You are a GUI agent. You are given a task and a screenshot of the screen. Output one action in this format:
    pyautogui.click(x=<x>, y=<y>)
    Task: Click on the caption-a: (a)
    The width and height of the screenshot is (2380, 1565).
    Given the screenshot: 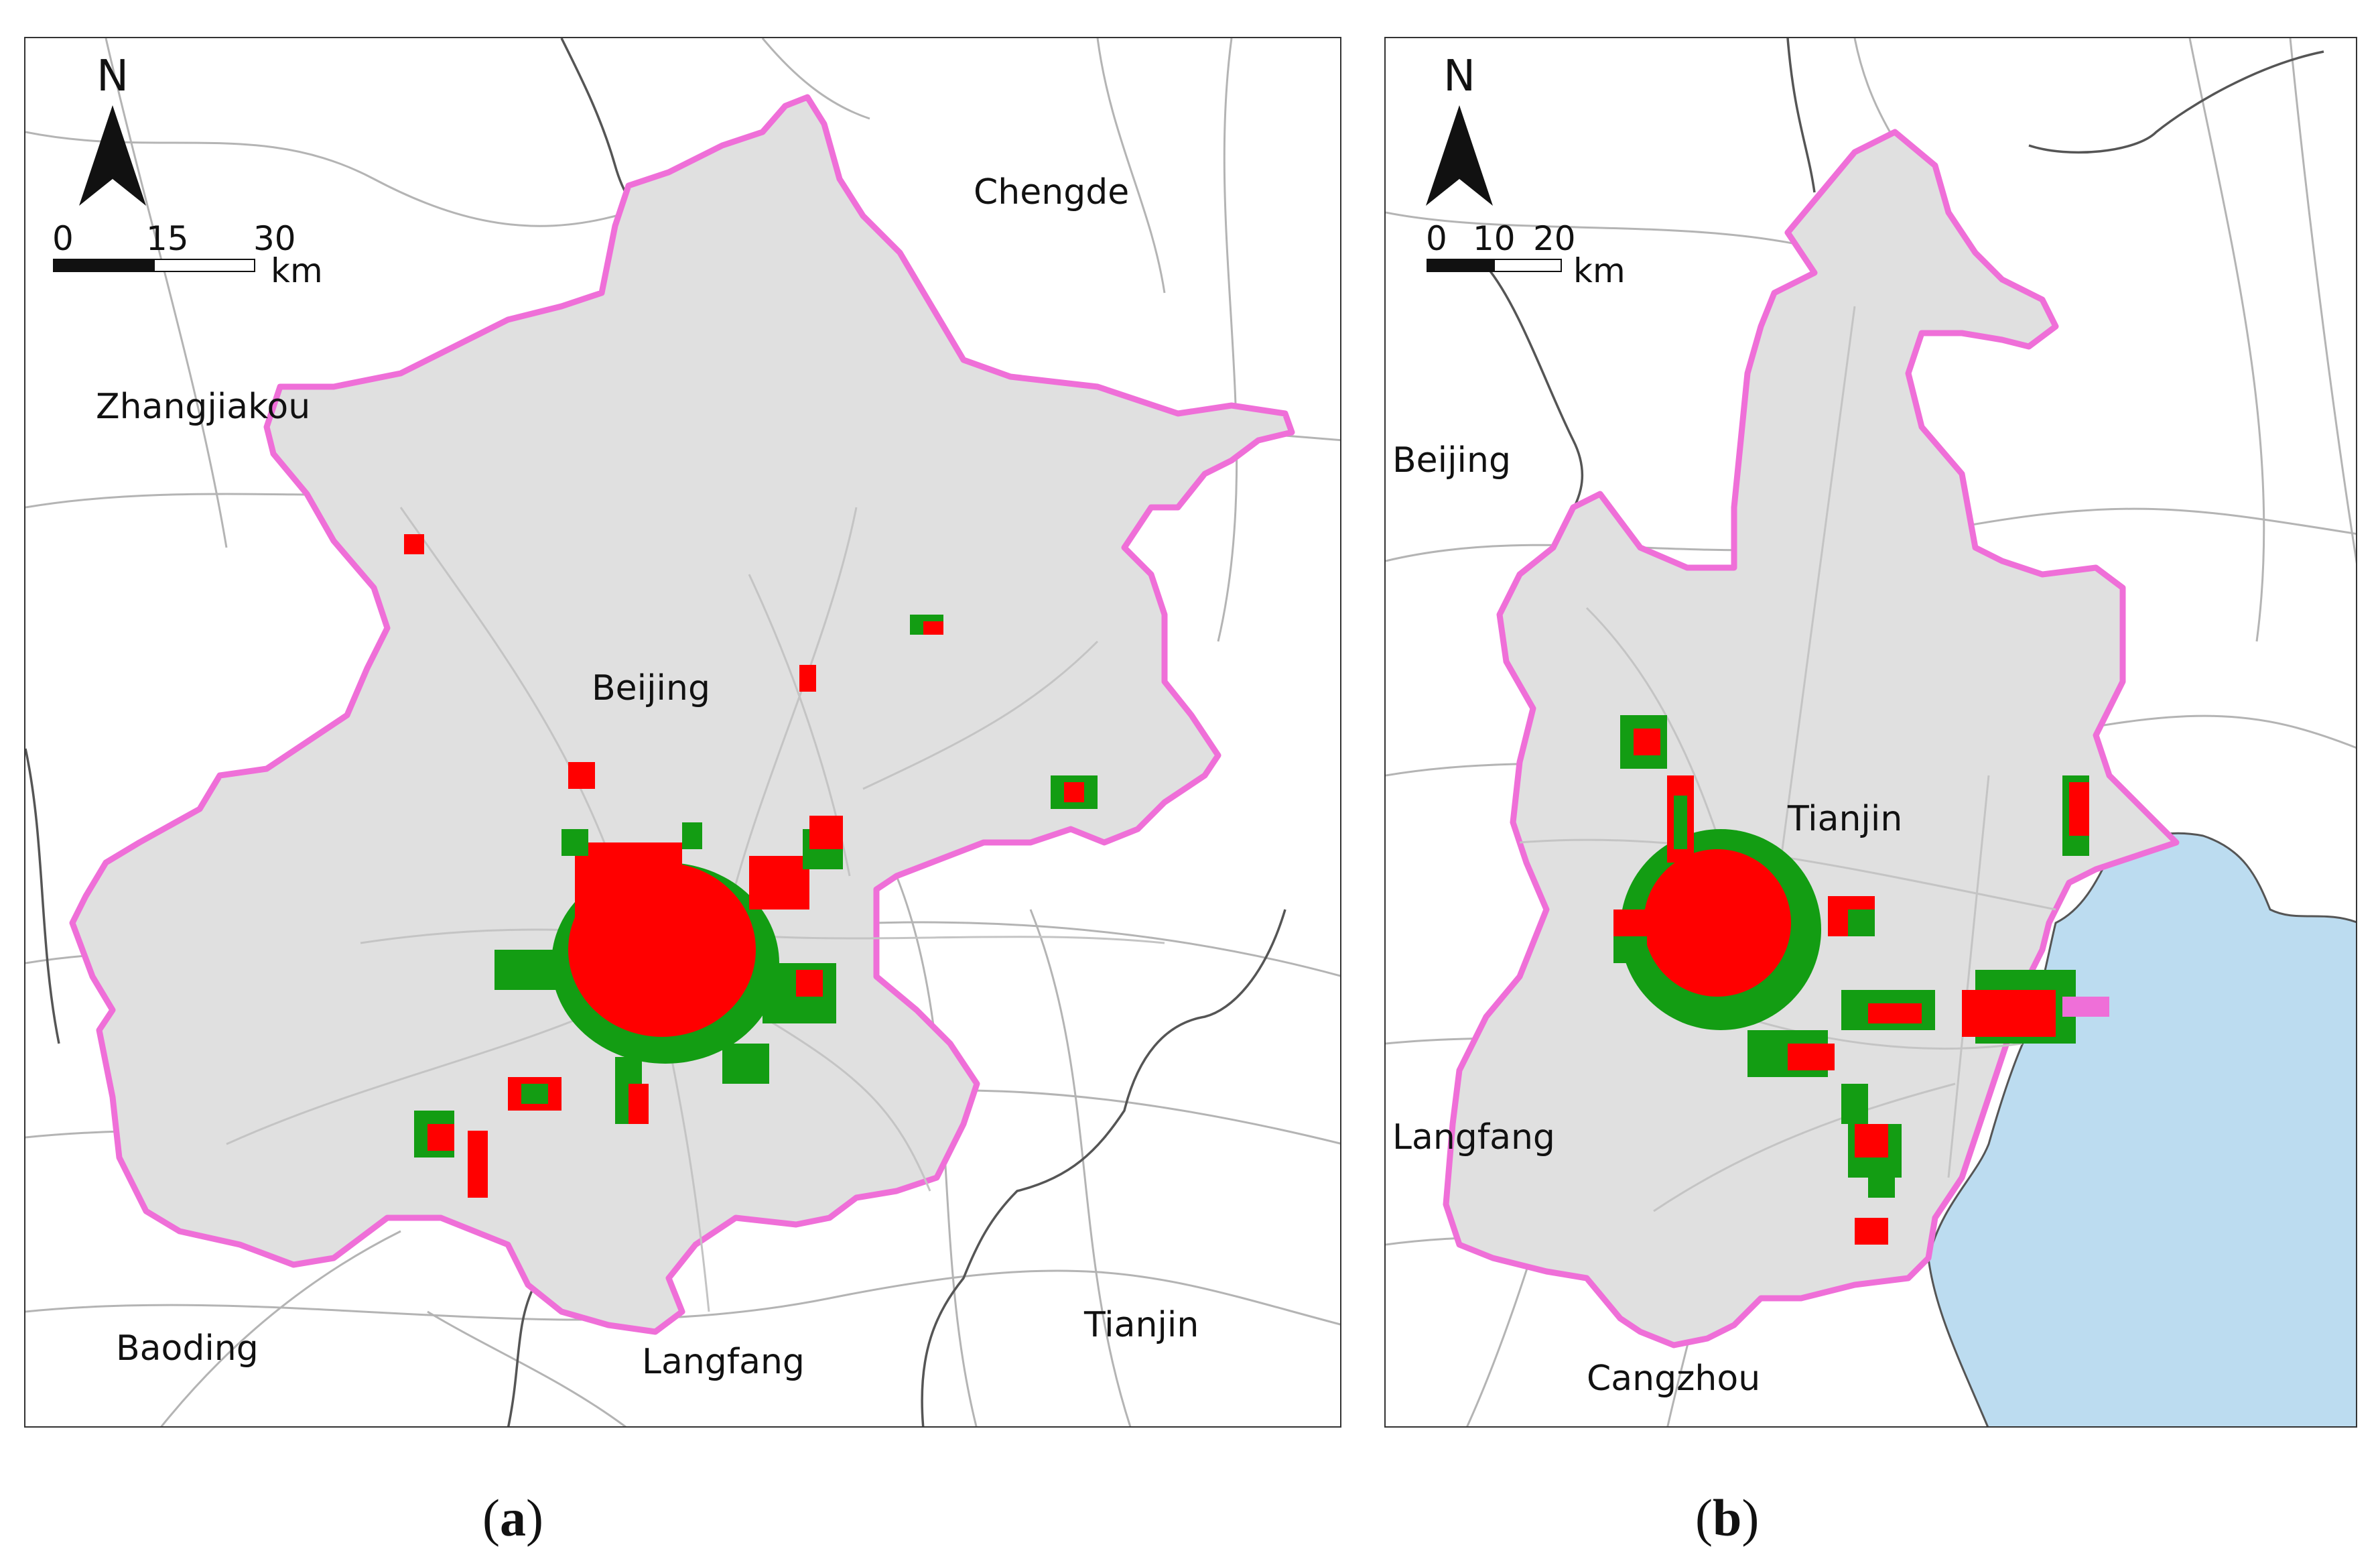 What is the action you would take?
    pyautogui.click(x=512, y=1518)
    